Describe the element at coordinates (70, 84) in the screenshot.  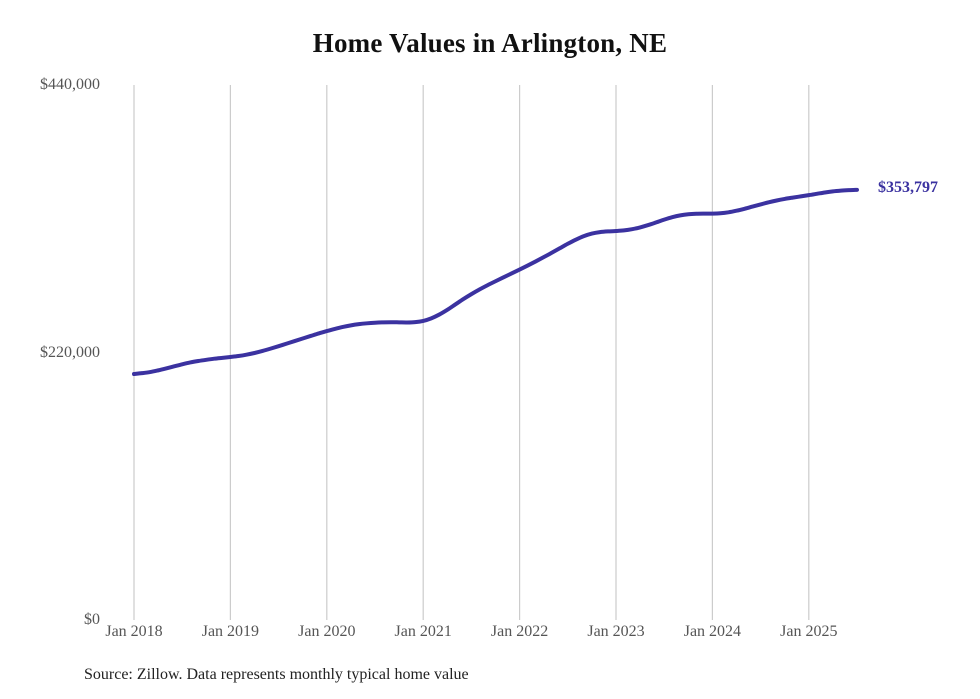
I see `y-axis-tick-label: $440,000` at that location.